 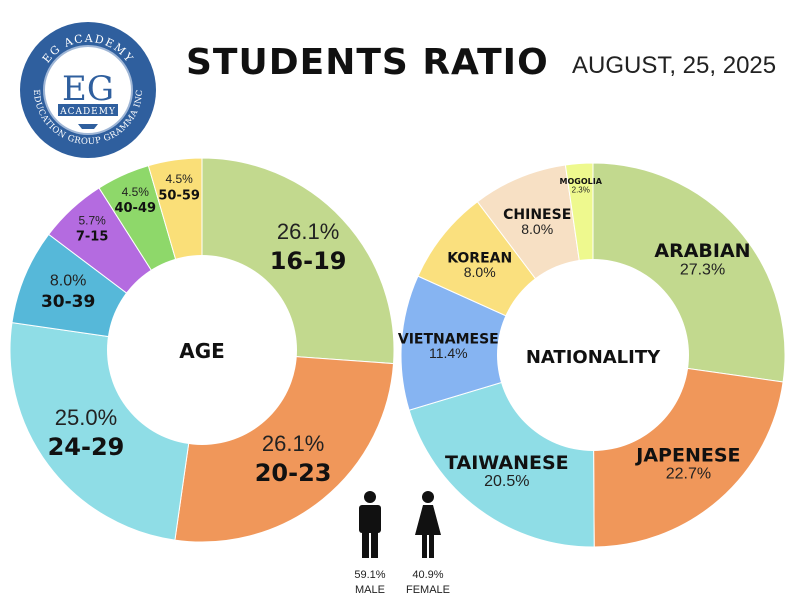 I want to click on nationality-label-arabian: ARABIAN, so click(x=702, y=251).